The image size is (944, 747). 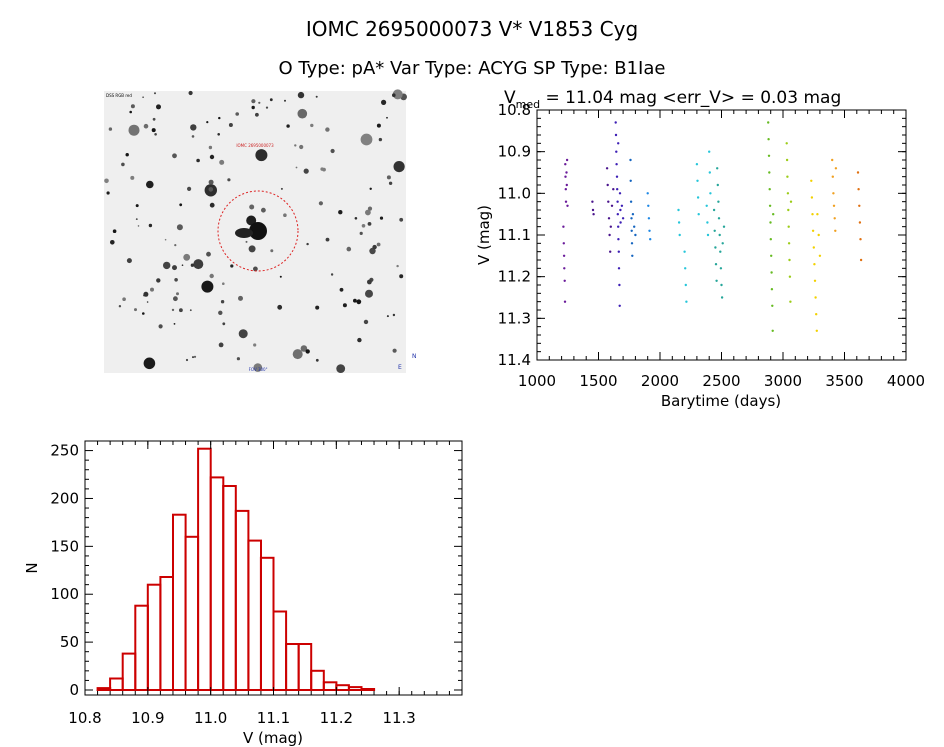 What do you see at coordinates (660, 381) in the screenshot?
I see `x-tick-label: 2000` at bounding box center [660, 381].